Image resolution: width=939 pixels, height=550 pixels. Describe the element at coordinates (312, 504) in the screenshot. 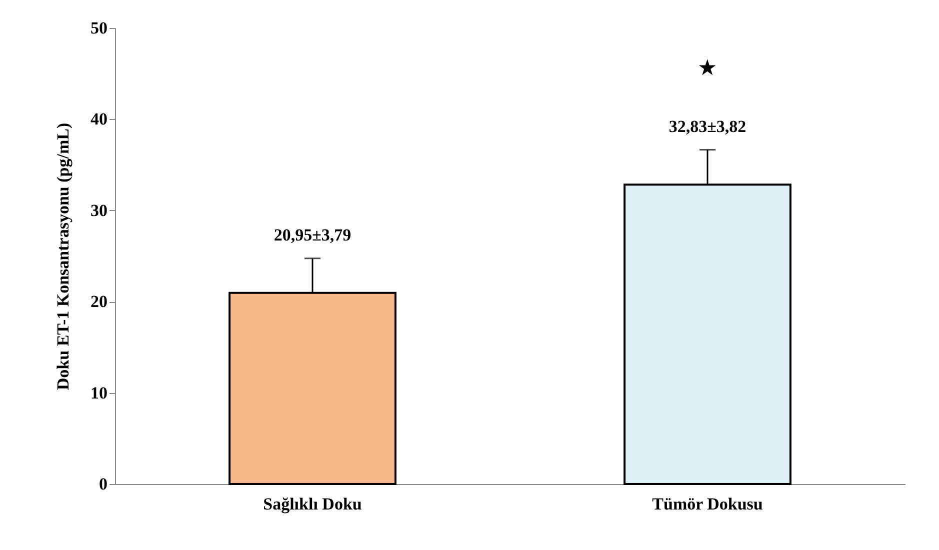

I see `x-tick-label: Sağlıklı Doku` at that location.